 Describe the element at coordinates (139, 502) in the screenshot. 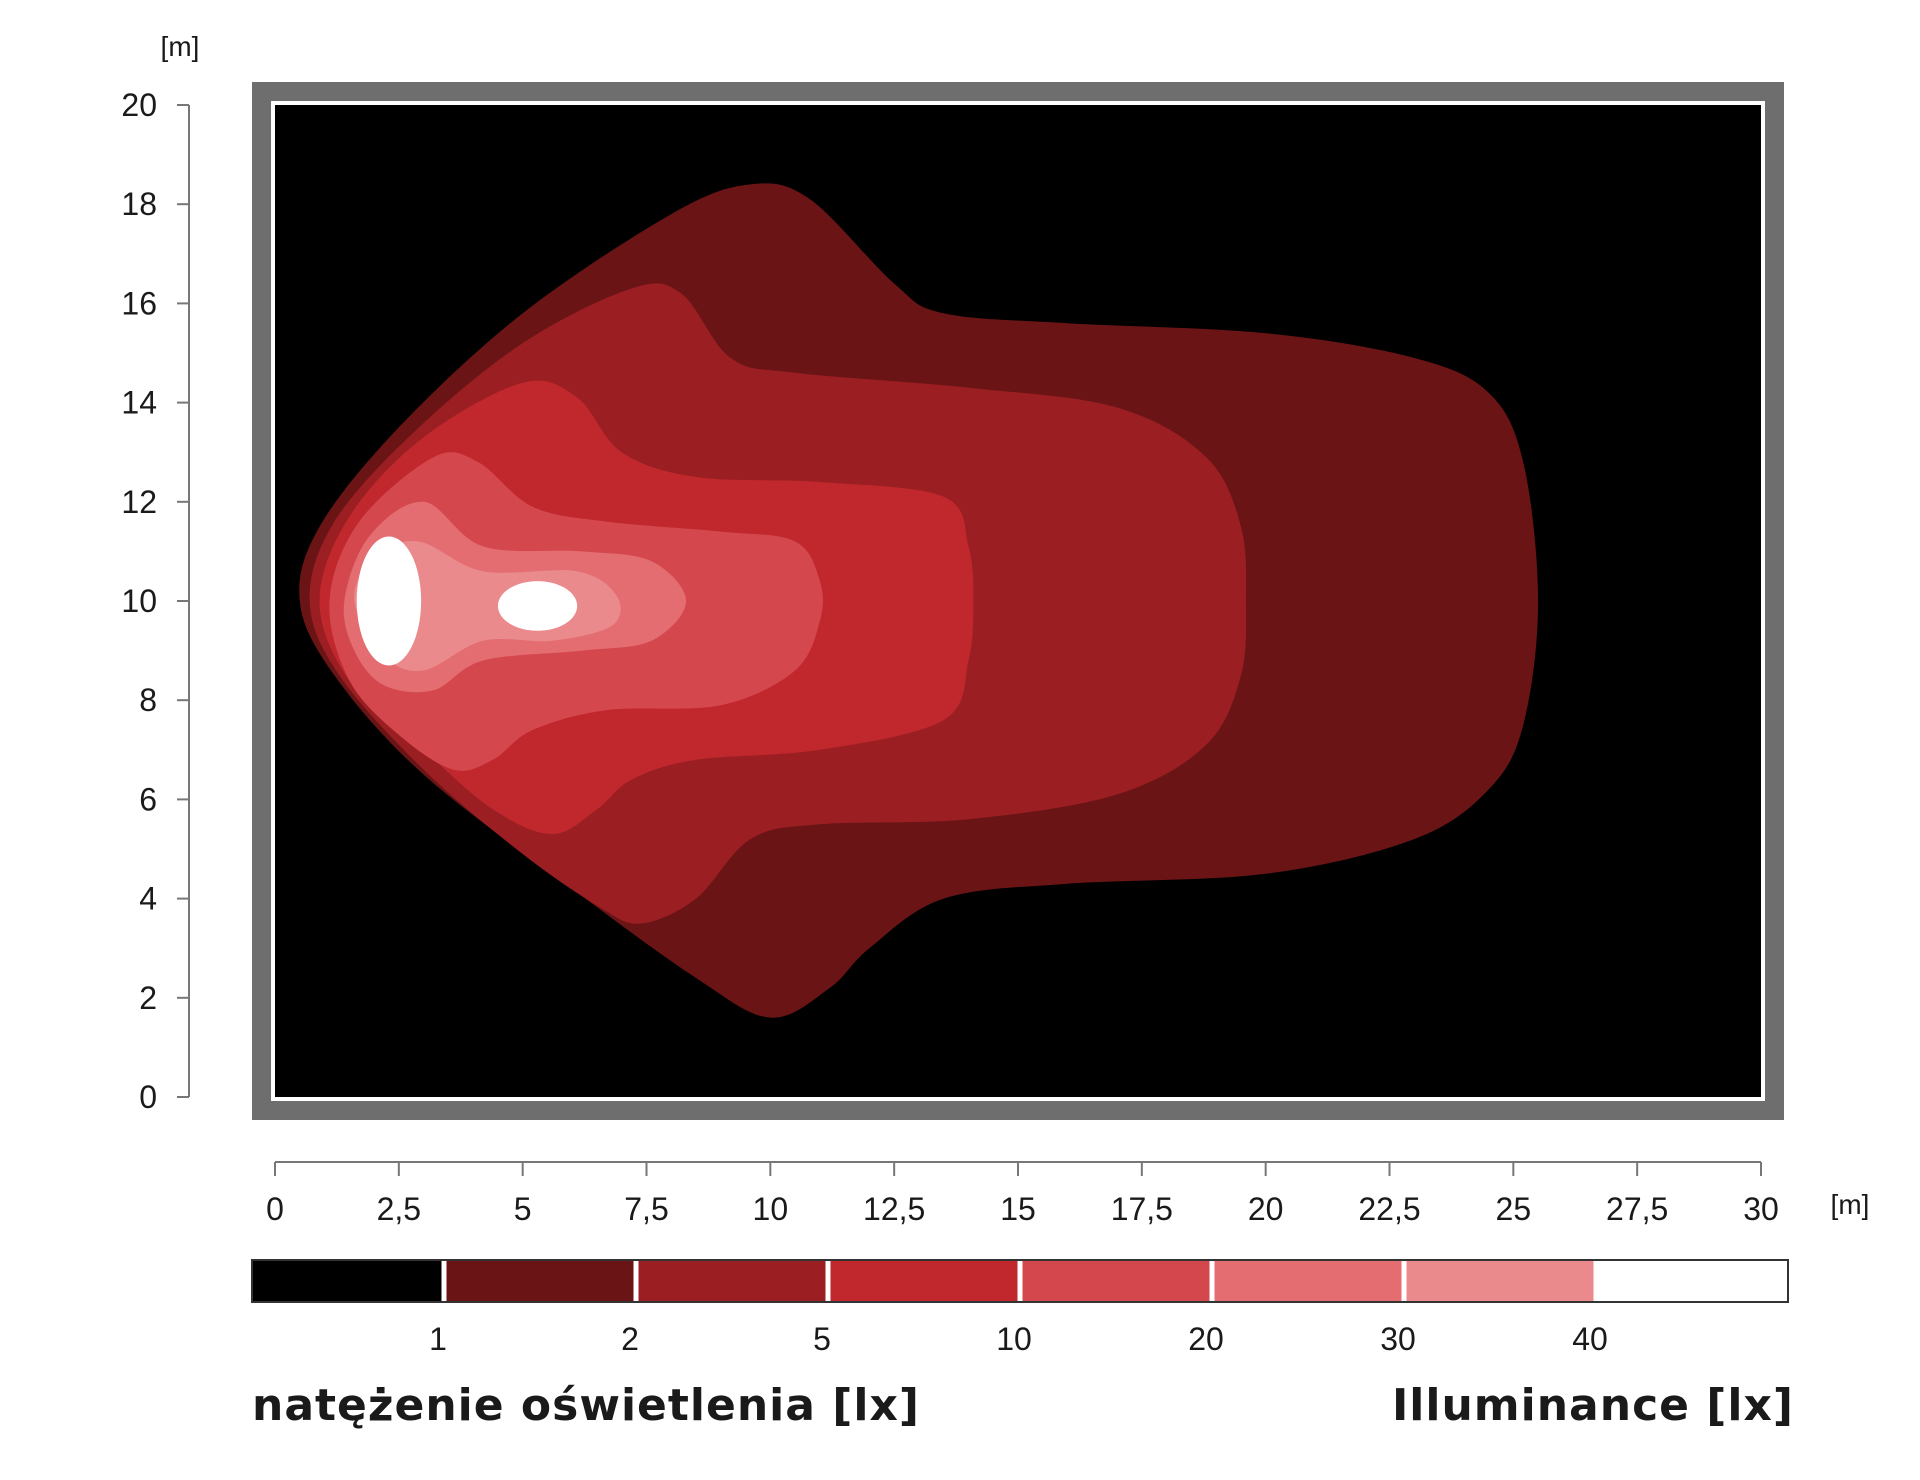

I see `y-tick-label: 12` at that location.